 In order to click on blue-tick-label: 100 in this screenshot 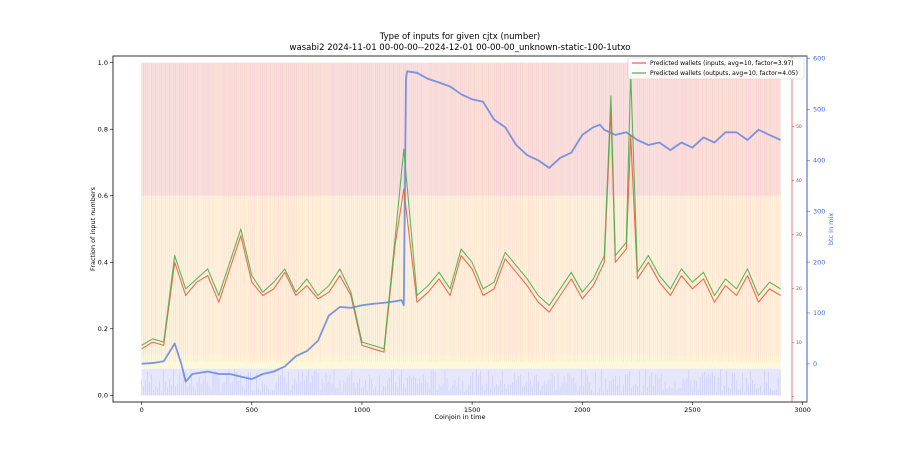, I will do `click(819, 313)`.